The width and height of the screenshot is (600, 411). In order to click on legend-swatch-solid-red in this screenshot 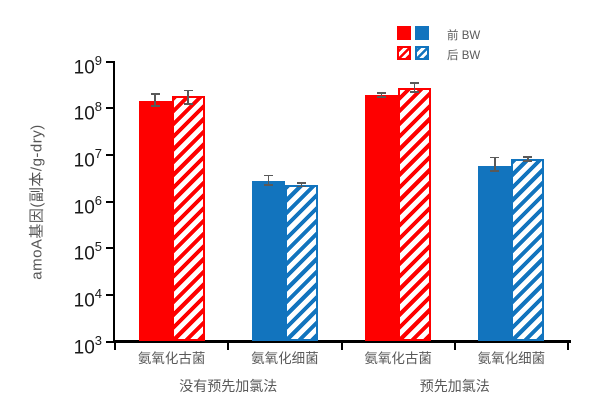, I will do `click(404, 33)`.